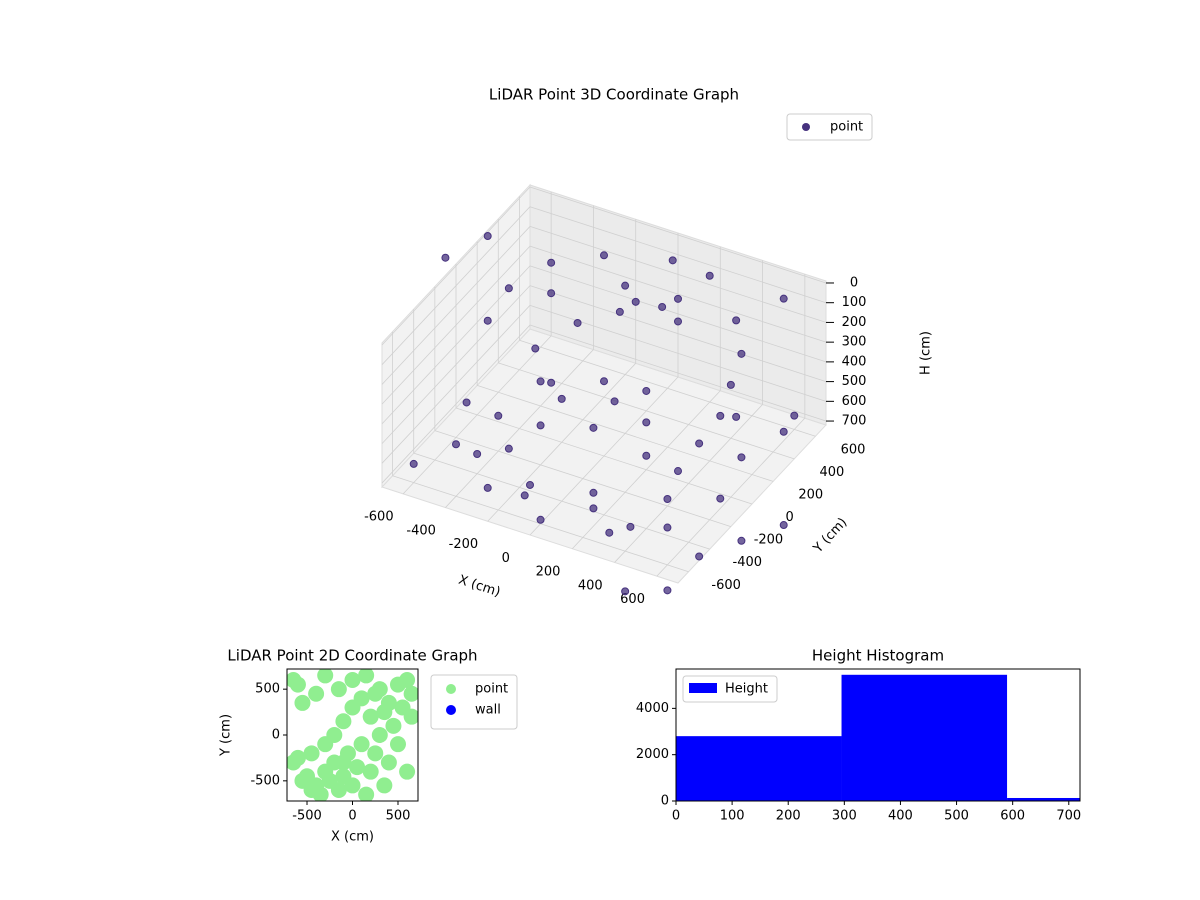 Image resolution: width=1200 pixels, height=900 pixels. Describe the element at coordinates (421, 530) in the screenshot. I see `x-tick-label: -400` at that location.